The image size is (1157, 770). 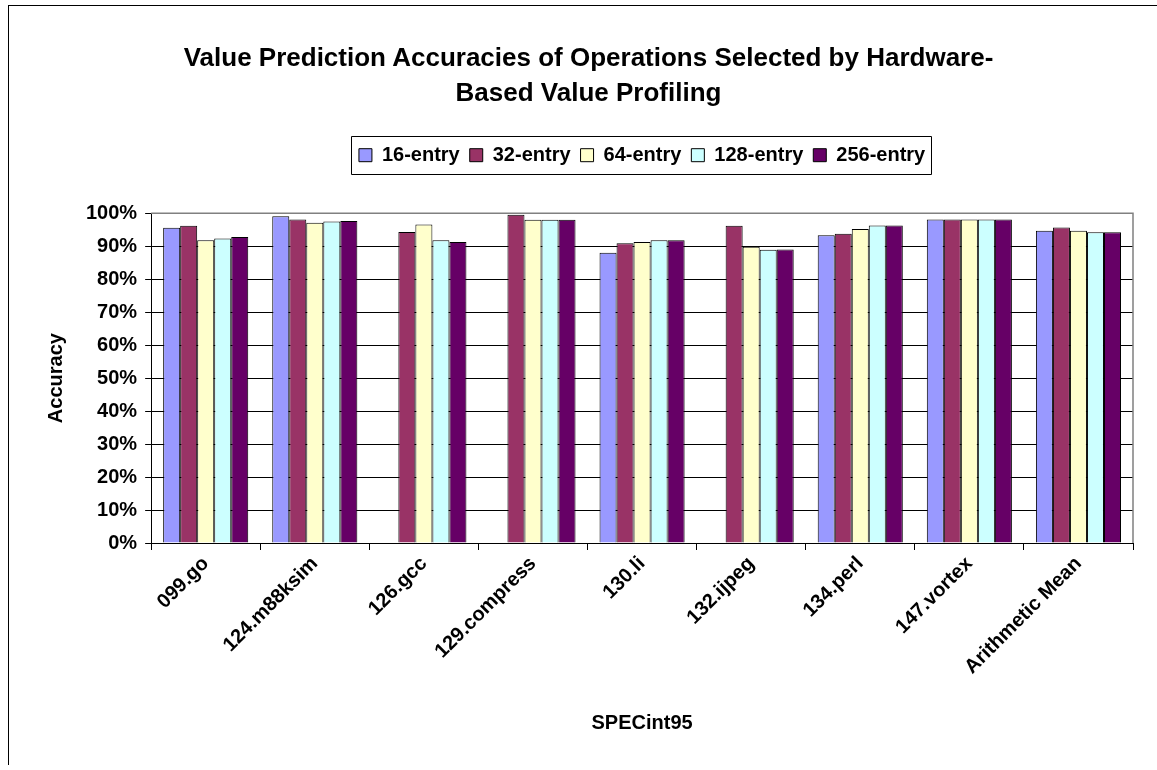 What do you see at coordinates (117, 277) in the screenshot?
I see `y-tick-label: 80%` at bounding box center [117, 277].